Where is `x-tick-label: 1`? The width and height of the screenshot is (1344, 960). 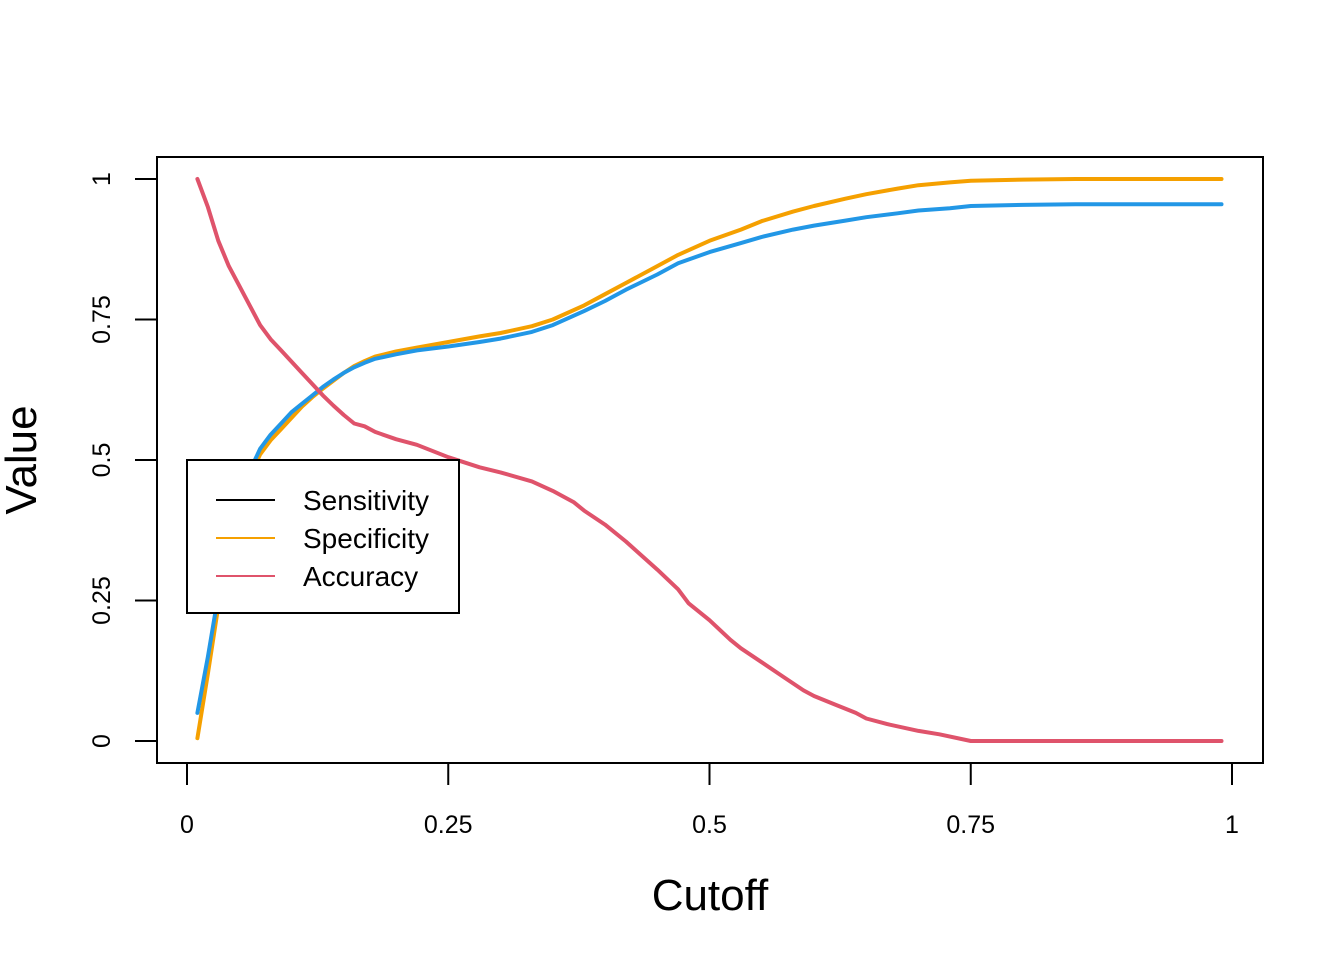 x-tick-label: 1 is located at coordinates (1232, 825).